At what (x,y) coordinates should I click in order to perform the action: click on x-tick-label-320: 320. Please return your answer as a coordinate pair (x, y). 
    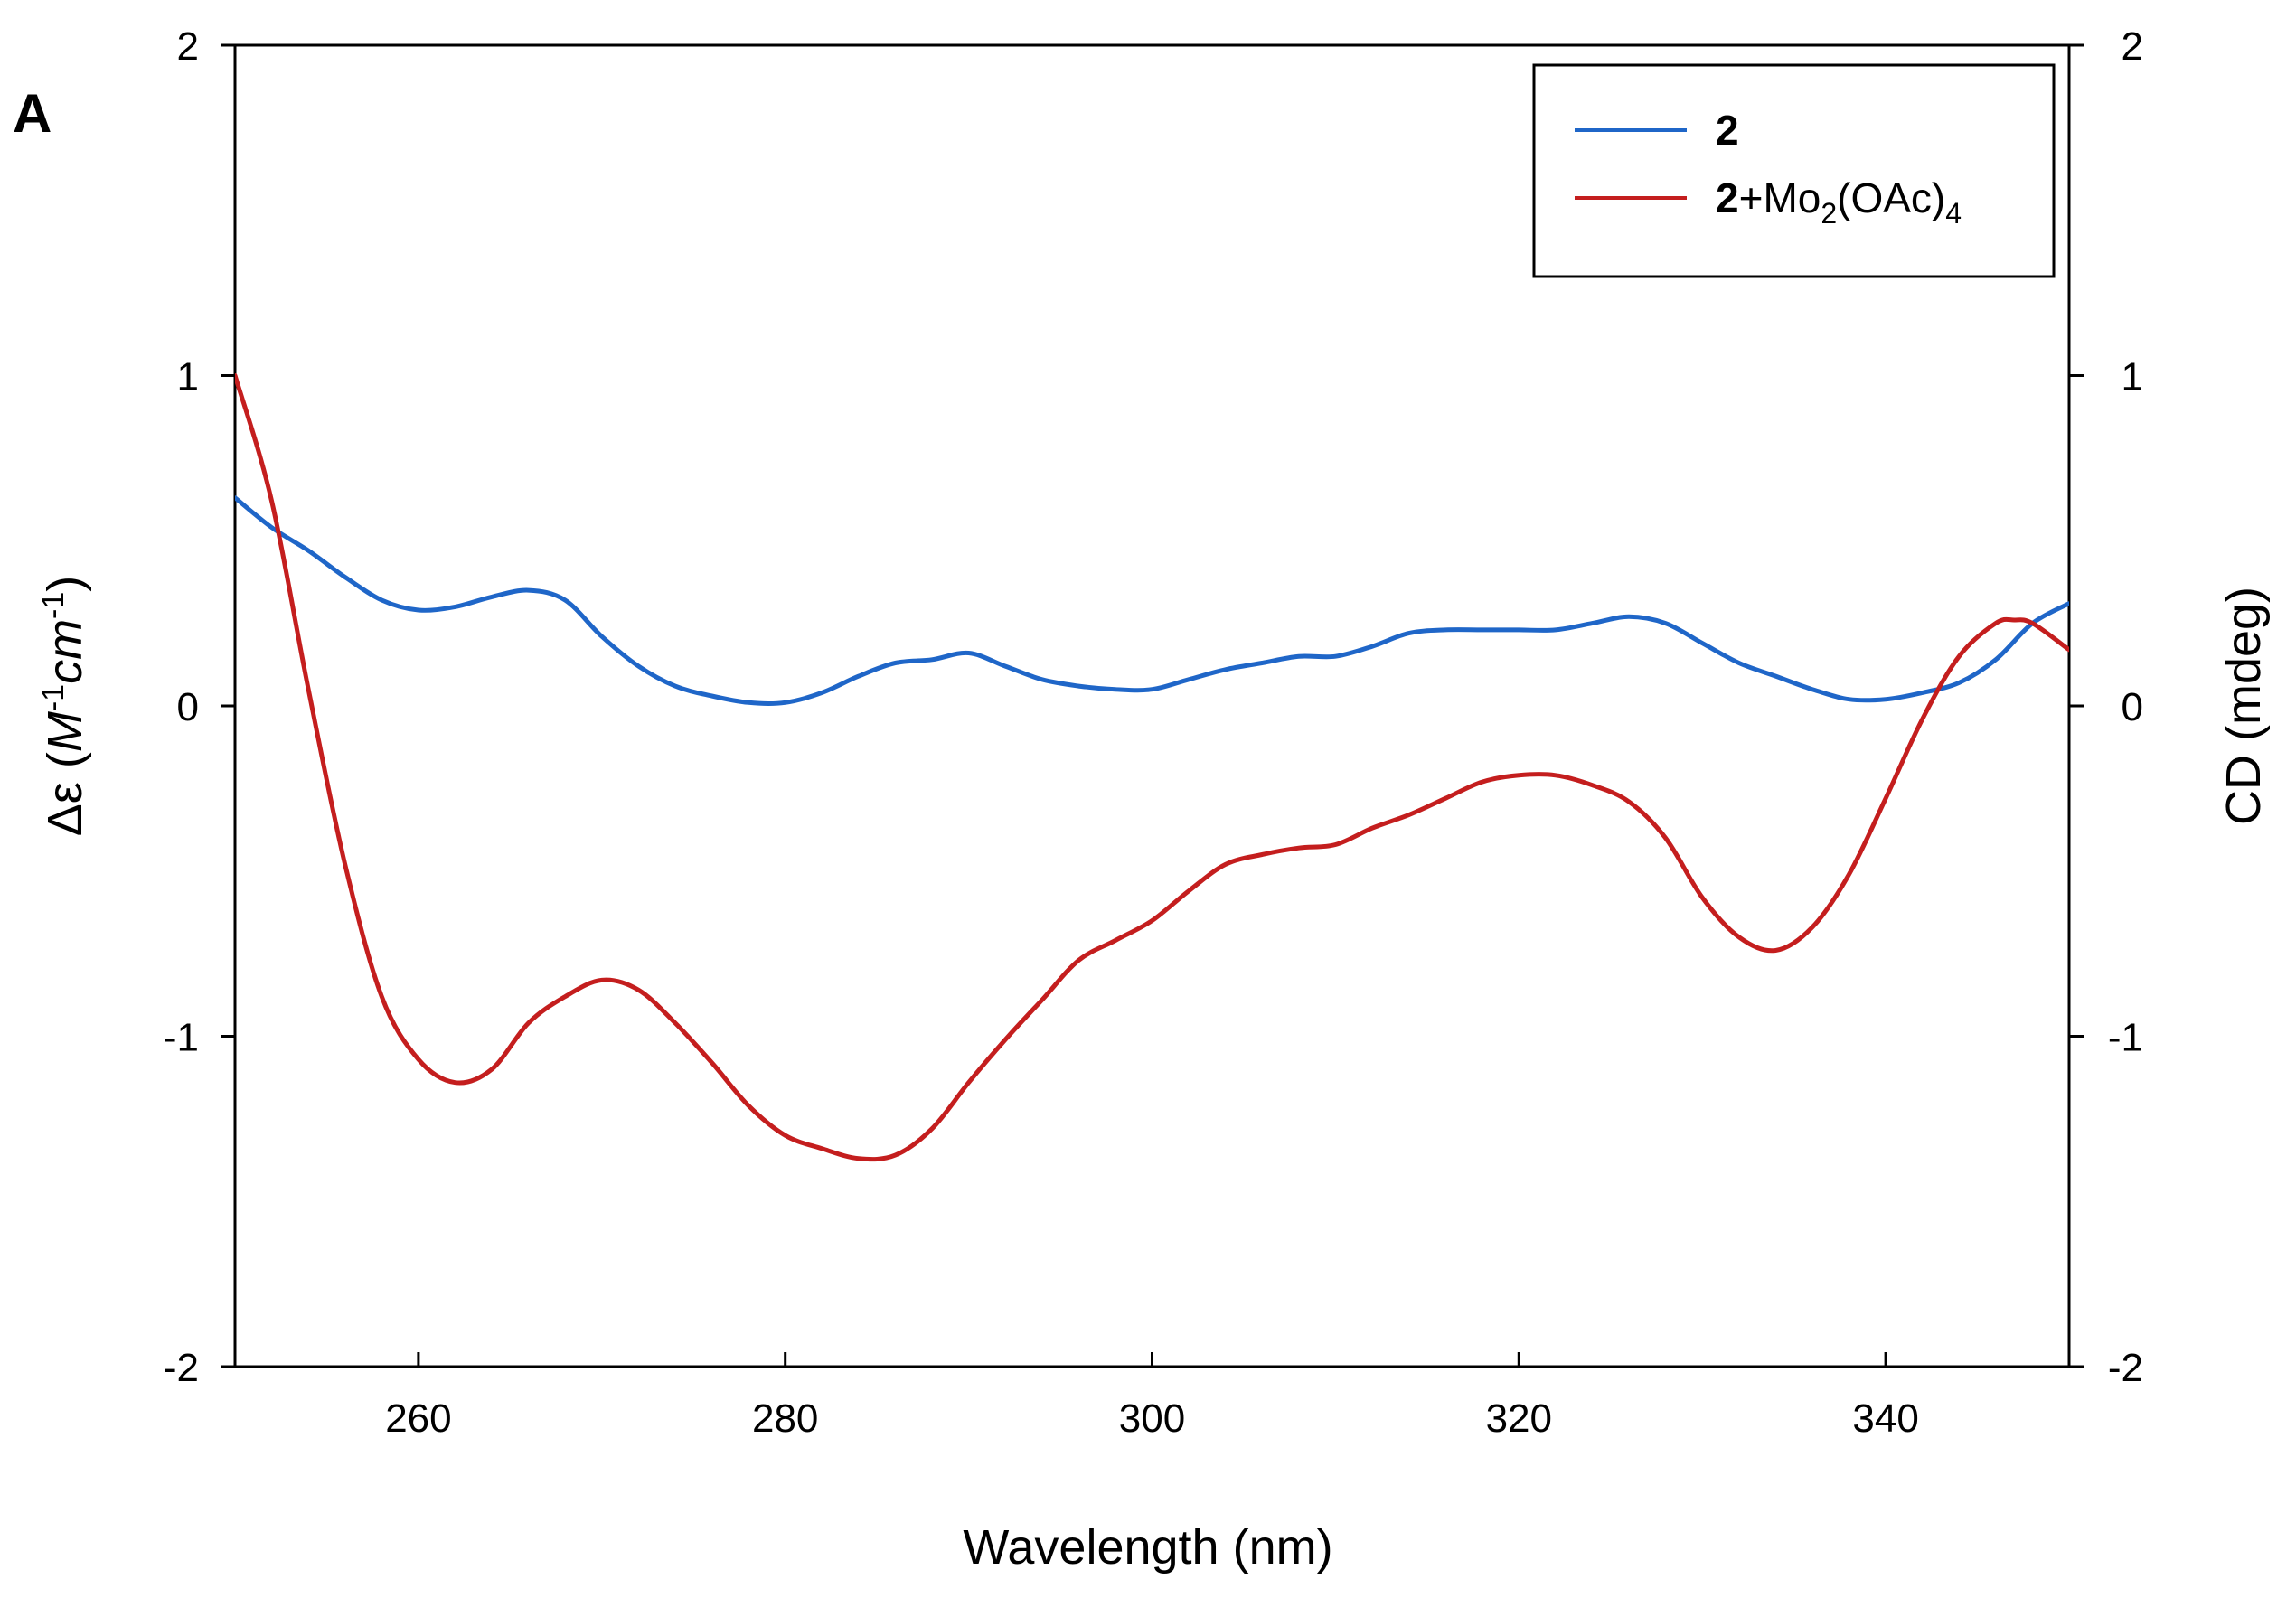
    Looking at the image, I should click on (1519, 1418).